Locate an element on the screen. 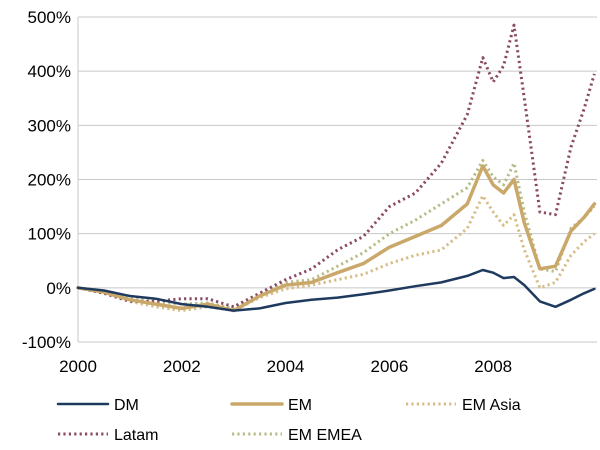 This screenshot has width=600, height=450. x-tick-label: 2000 is located at coordinates (78, 366).